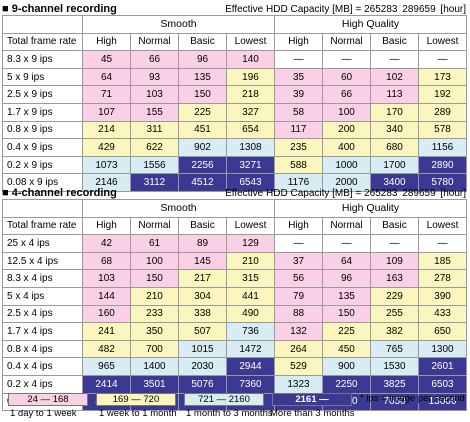 The image size is (470, 422). What do you see at coordinates (42, 314) in the screenshot?
I see `row-label: 2.5 x 4 ips` at bounding box center [42, 314].